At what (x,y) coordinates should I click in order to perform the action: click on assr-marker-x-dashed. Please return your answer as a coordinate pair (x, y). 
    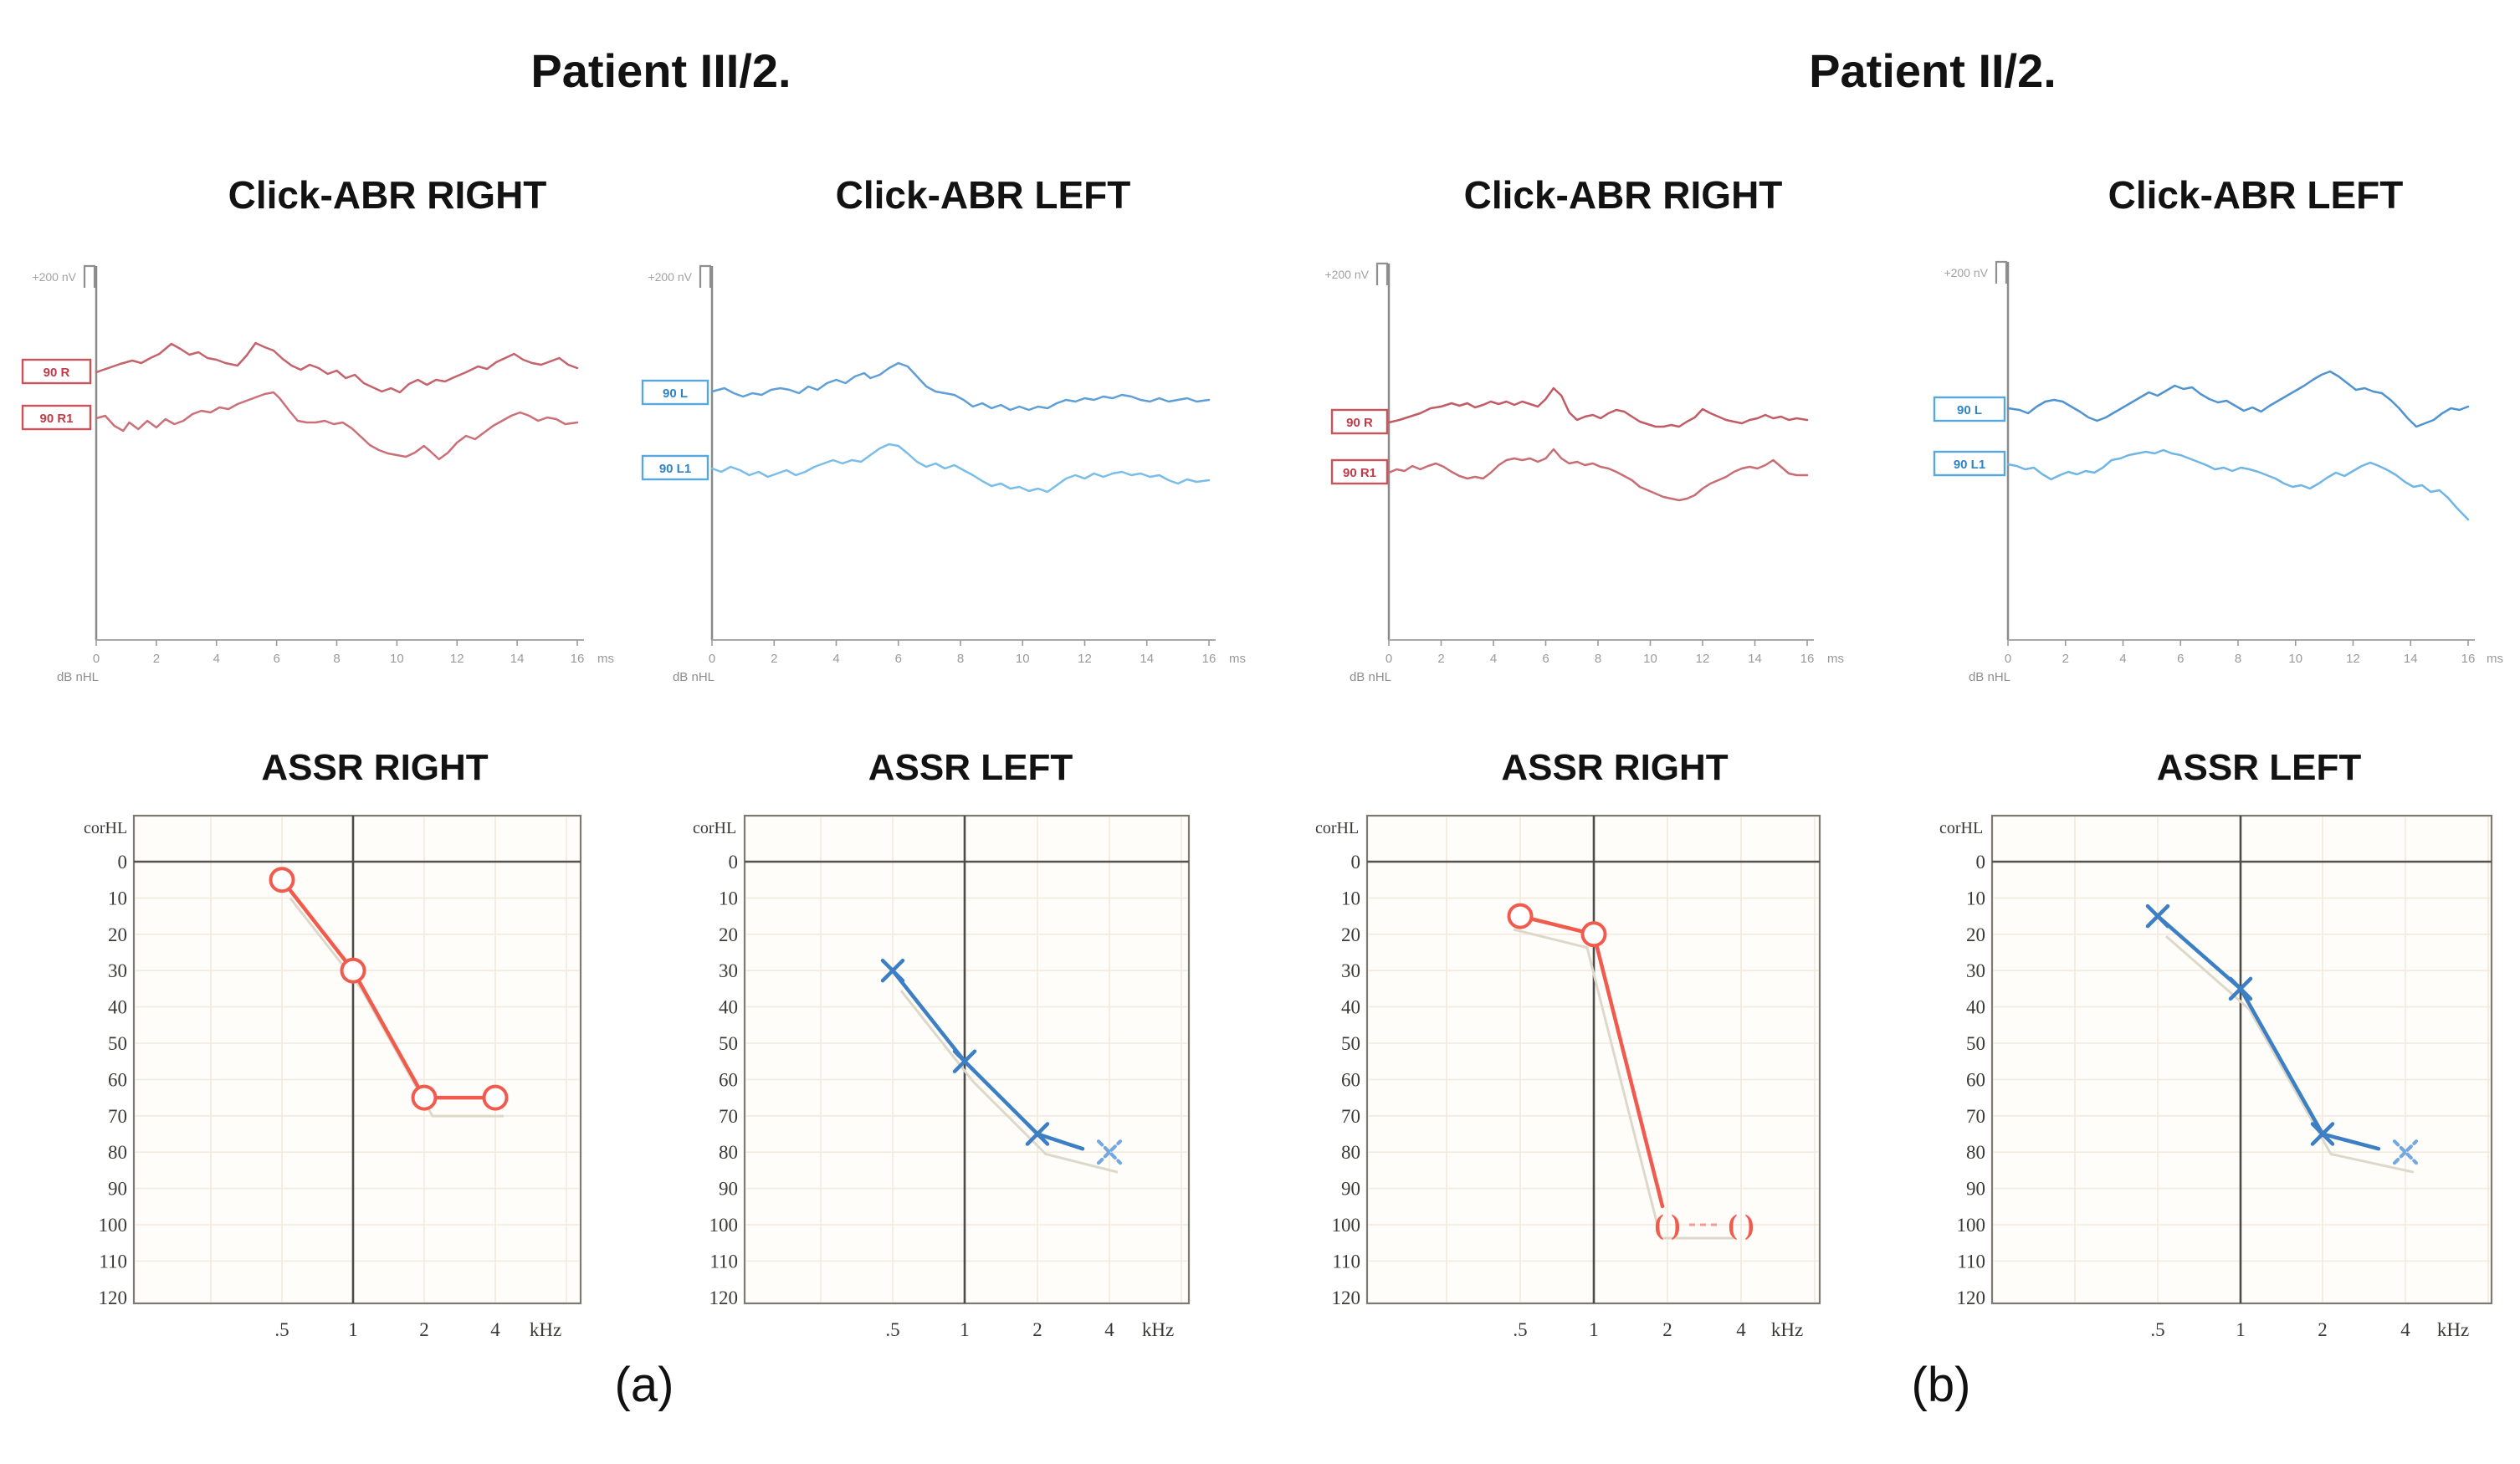
    Looking at the image, I should click on (1109, 1152).